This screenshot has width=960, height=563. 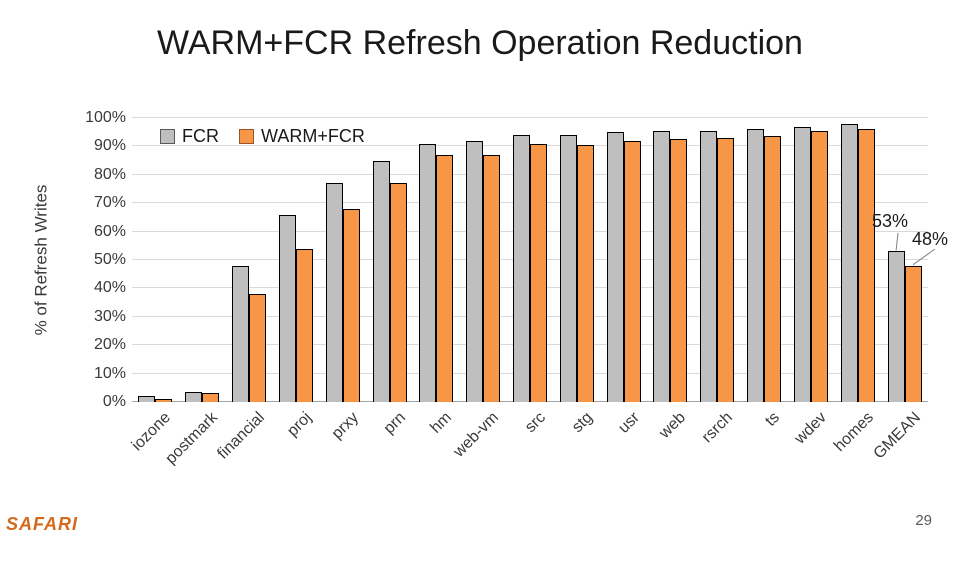 I want to click on bar-fcr-web, so click(x=662, y=266).